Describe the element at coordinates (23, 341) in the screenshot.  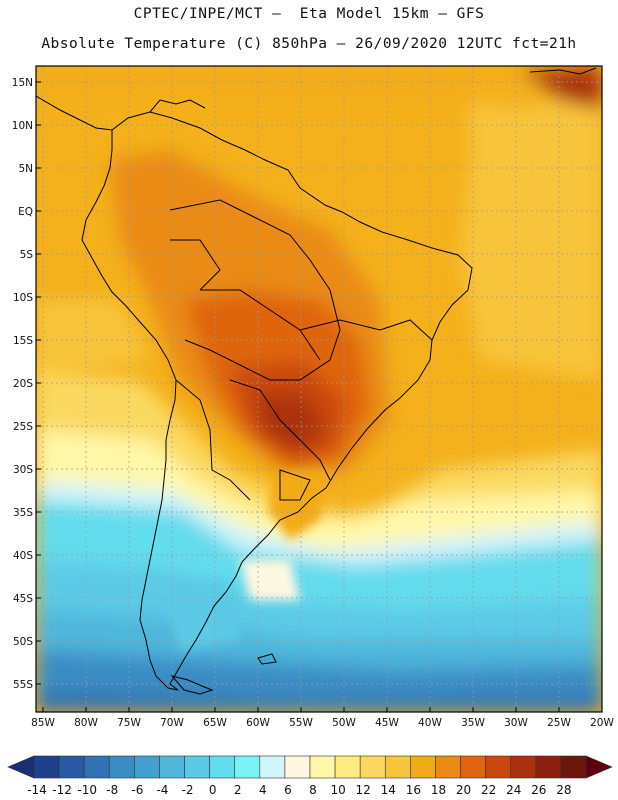
I see `lat-tick-label: 15S` at that location.